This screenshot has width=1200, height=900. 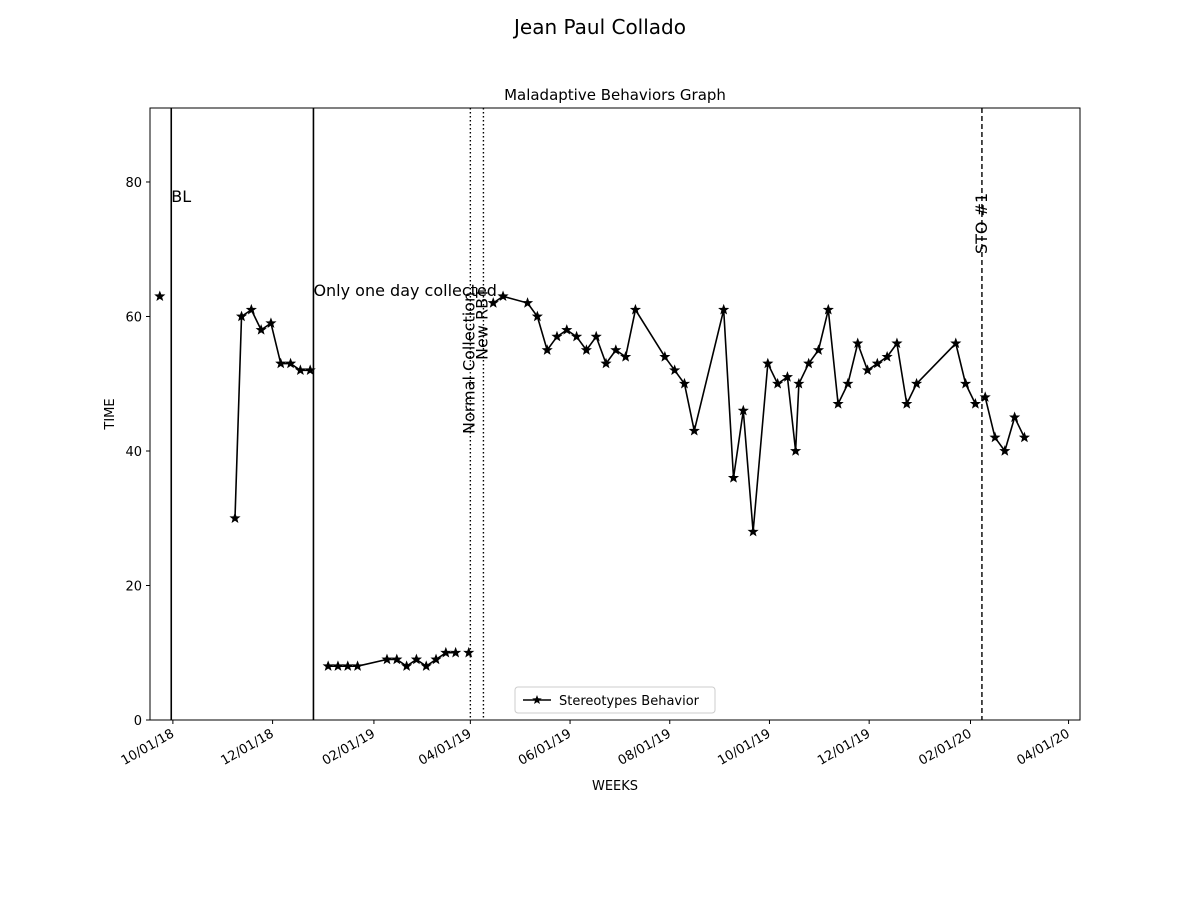 I want to click on legend-box, so click(x=615, y=700).